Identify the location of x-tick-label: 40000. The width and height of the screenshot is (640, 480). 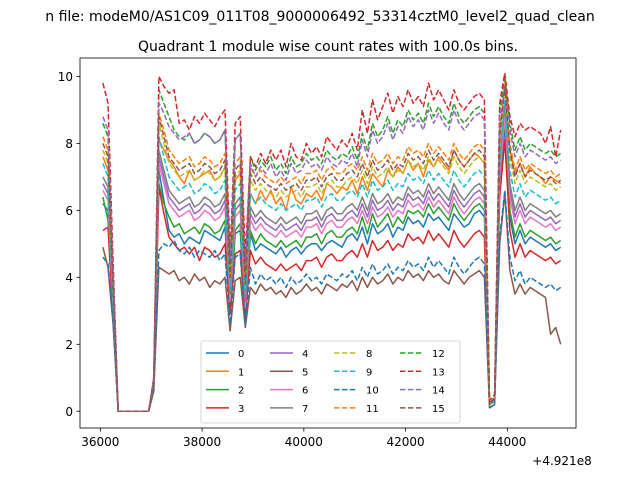
(304, 442).